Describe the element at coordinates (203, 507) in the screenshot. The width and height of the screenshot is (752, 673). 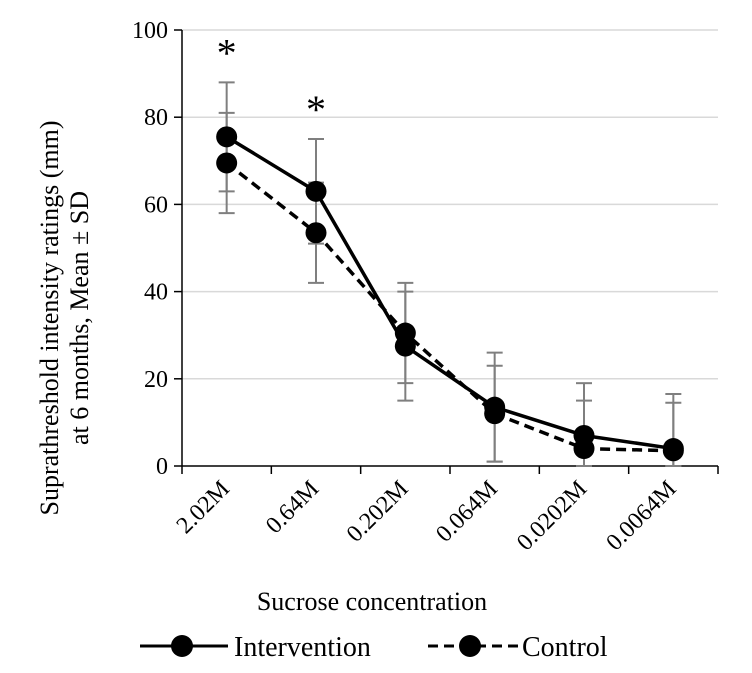
I see `x-tick-label: 2.02M` at that location.